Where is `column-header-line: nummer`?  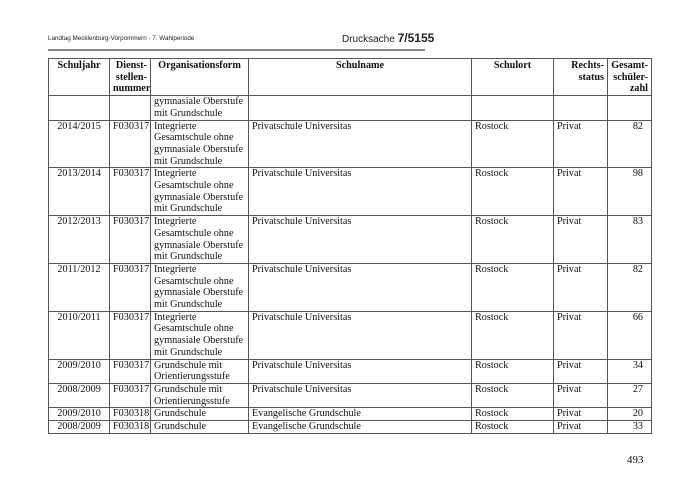 column-header-line: nummer is located at coordinates (132, 89).